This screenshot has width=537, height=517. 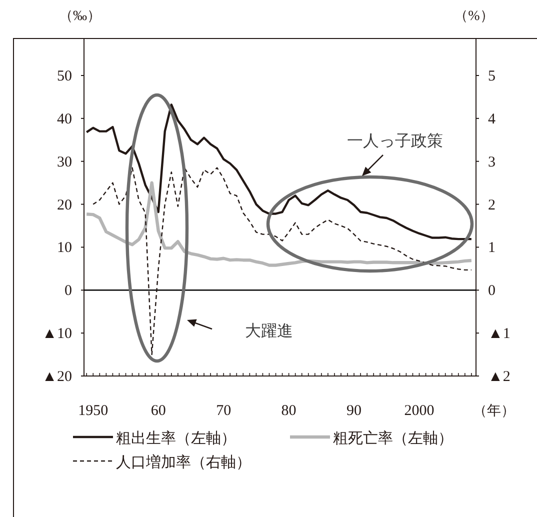 I want to click on y-axis-title: （‰）, so click(x=80, y=16).